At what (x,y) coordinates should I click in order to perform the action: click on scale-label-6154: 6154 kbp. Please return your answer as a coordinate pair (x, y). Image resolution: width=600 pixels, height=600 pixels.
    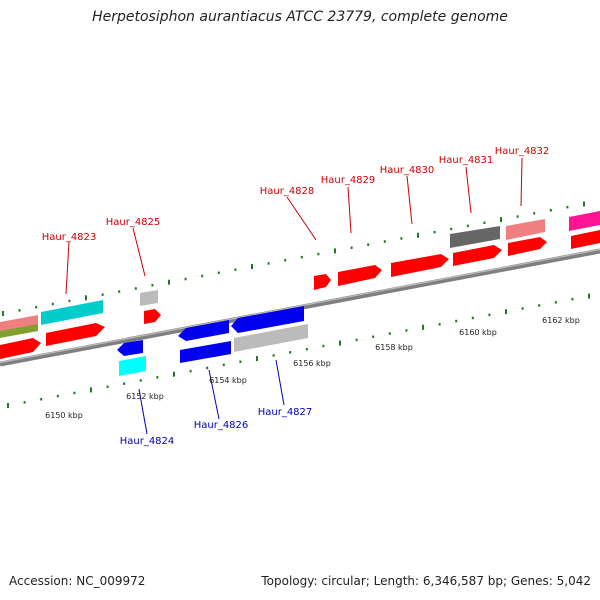
    Looking at the image, I should click on (228, 380).